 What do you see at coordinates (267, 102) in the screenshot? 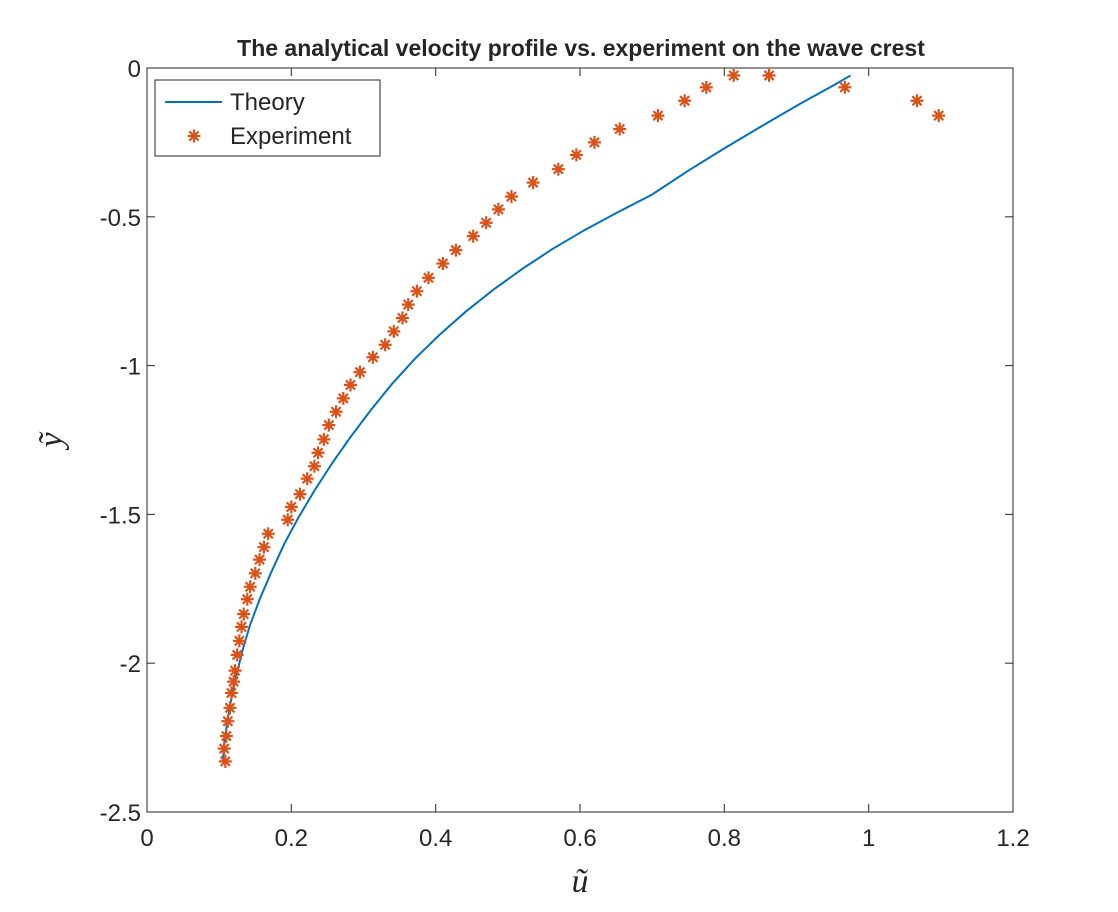
I see `legend-label-theory: Theory` at bounding box center [267, 102].